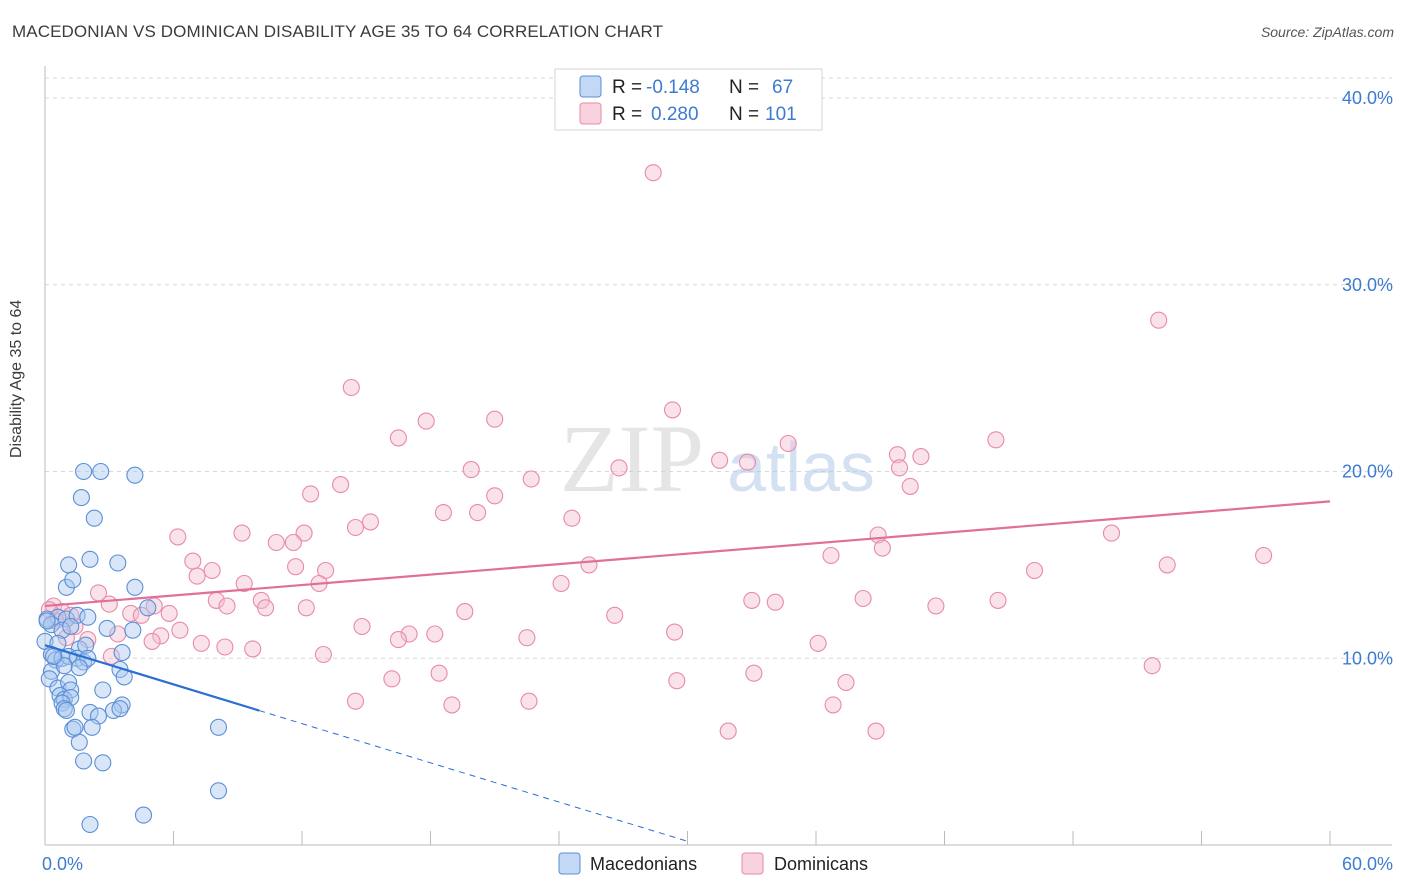 The image size is (1406, 892). I want to click on legend-swatch-dominicans, so click(590, 113).